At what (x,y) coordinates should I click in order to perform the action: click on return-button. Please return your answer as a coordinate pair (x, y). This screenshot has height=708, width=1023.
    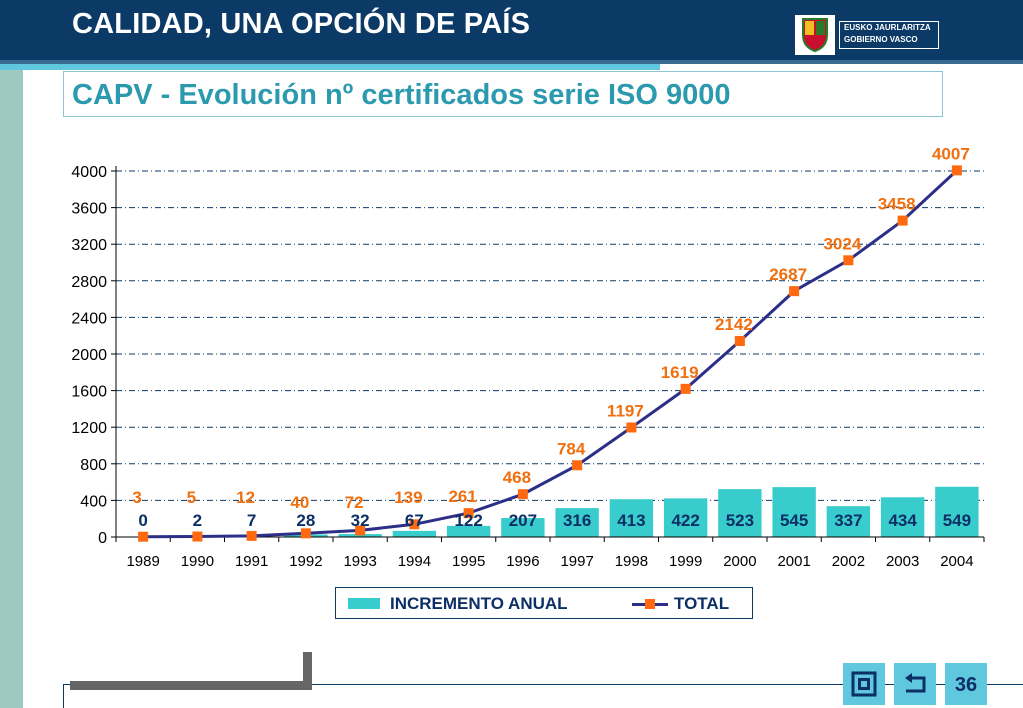
    Looking at the image, I should click on (915, 684).